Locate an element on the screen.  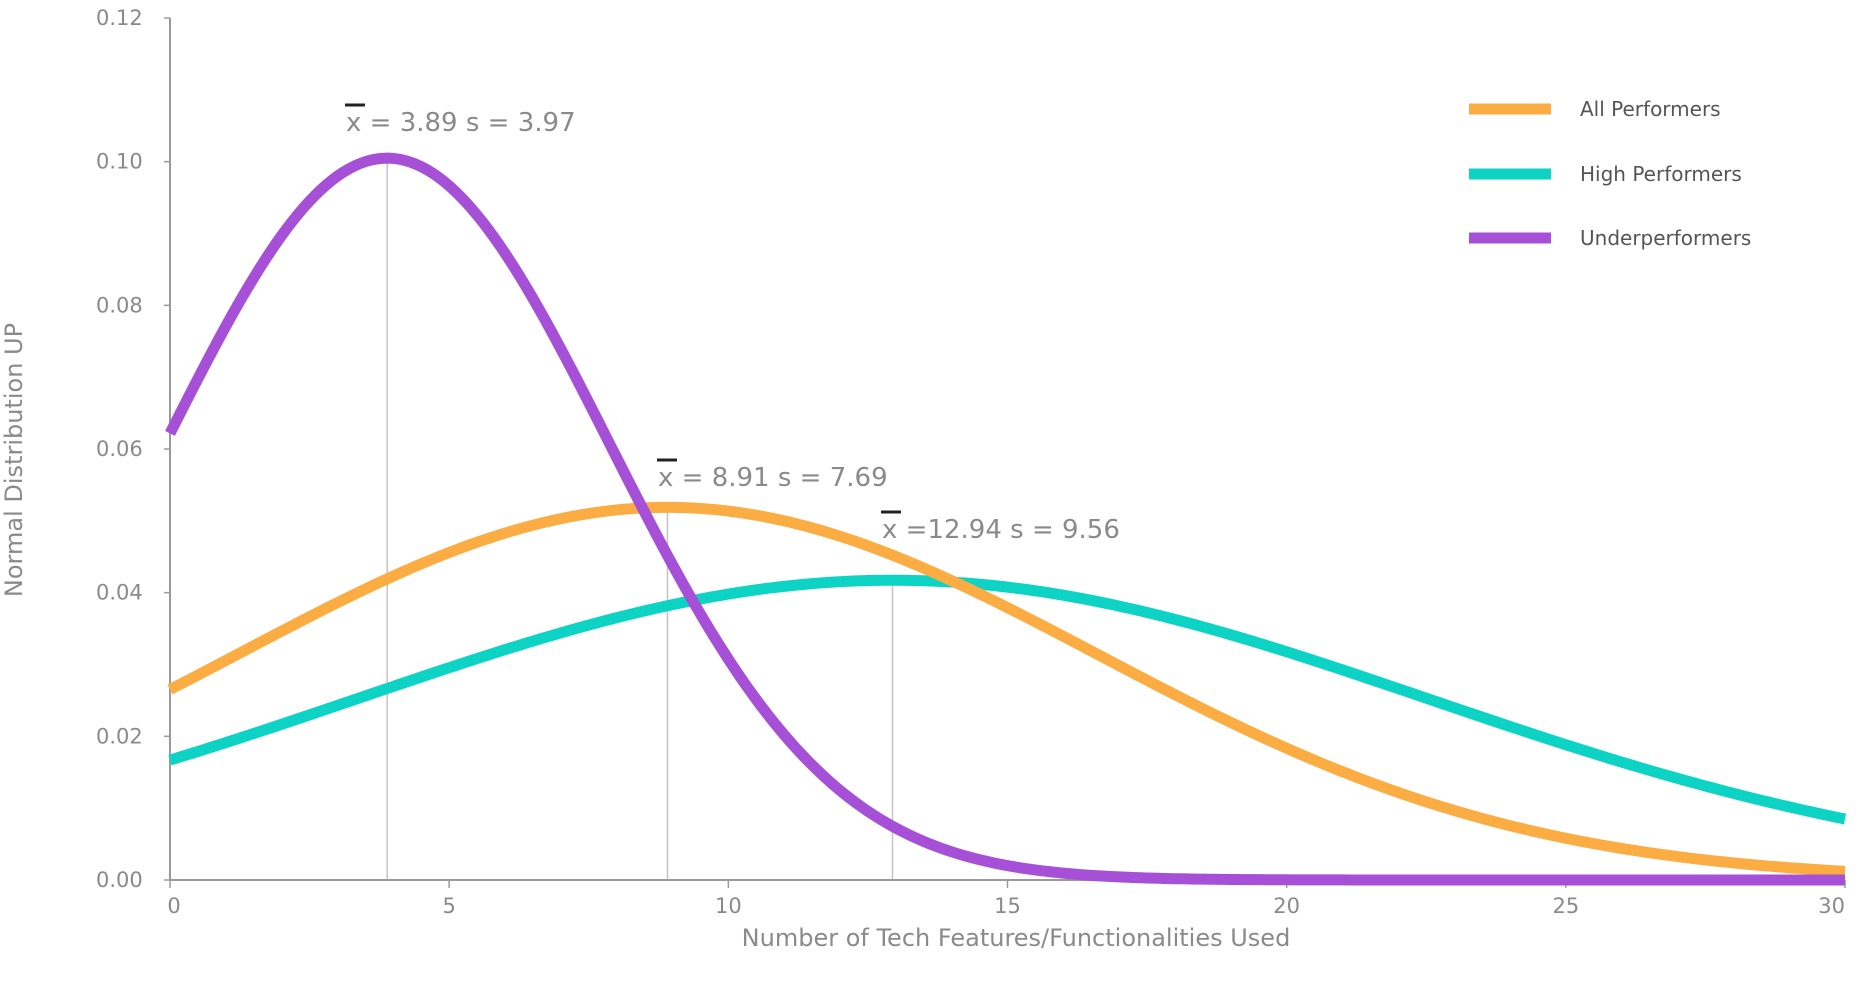
y-tick-label: 0.02 is located at coordinates (119, 736).